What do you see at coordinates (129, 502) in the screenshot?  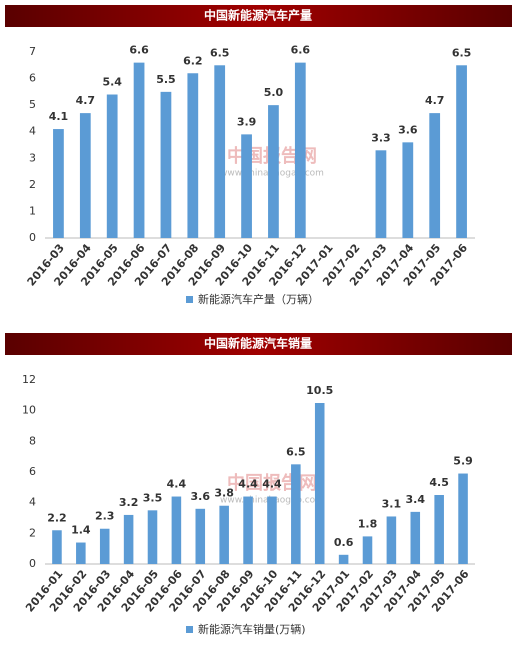 I see `data-label: 3.2` at bounding box center [129, 502].